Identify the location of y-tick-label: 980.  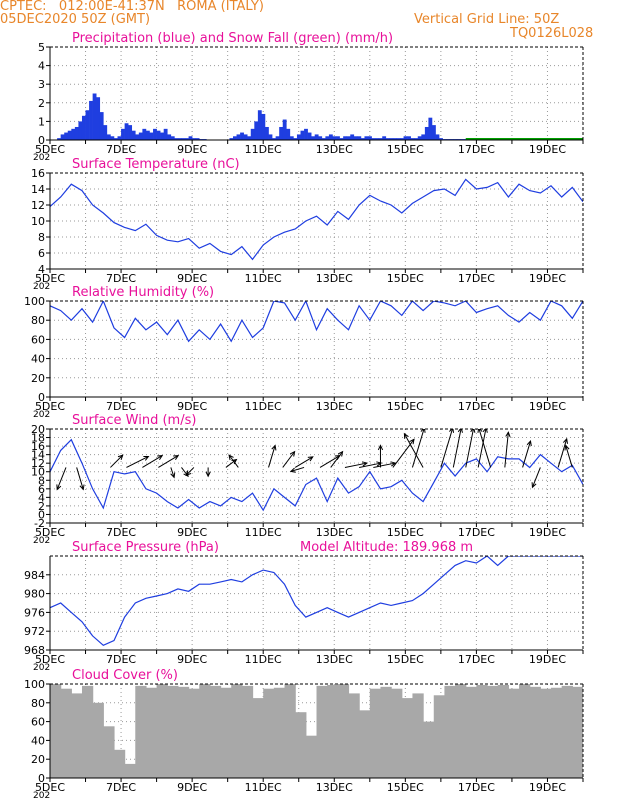
(34, 594).